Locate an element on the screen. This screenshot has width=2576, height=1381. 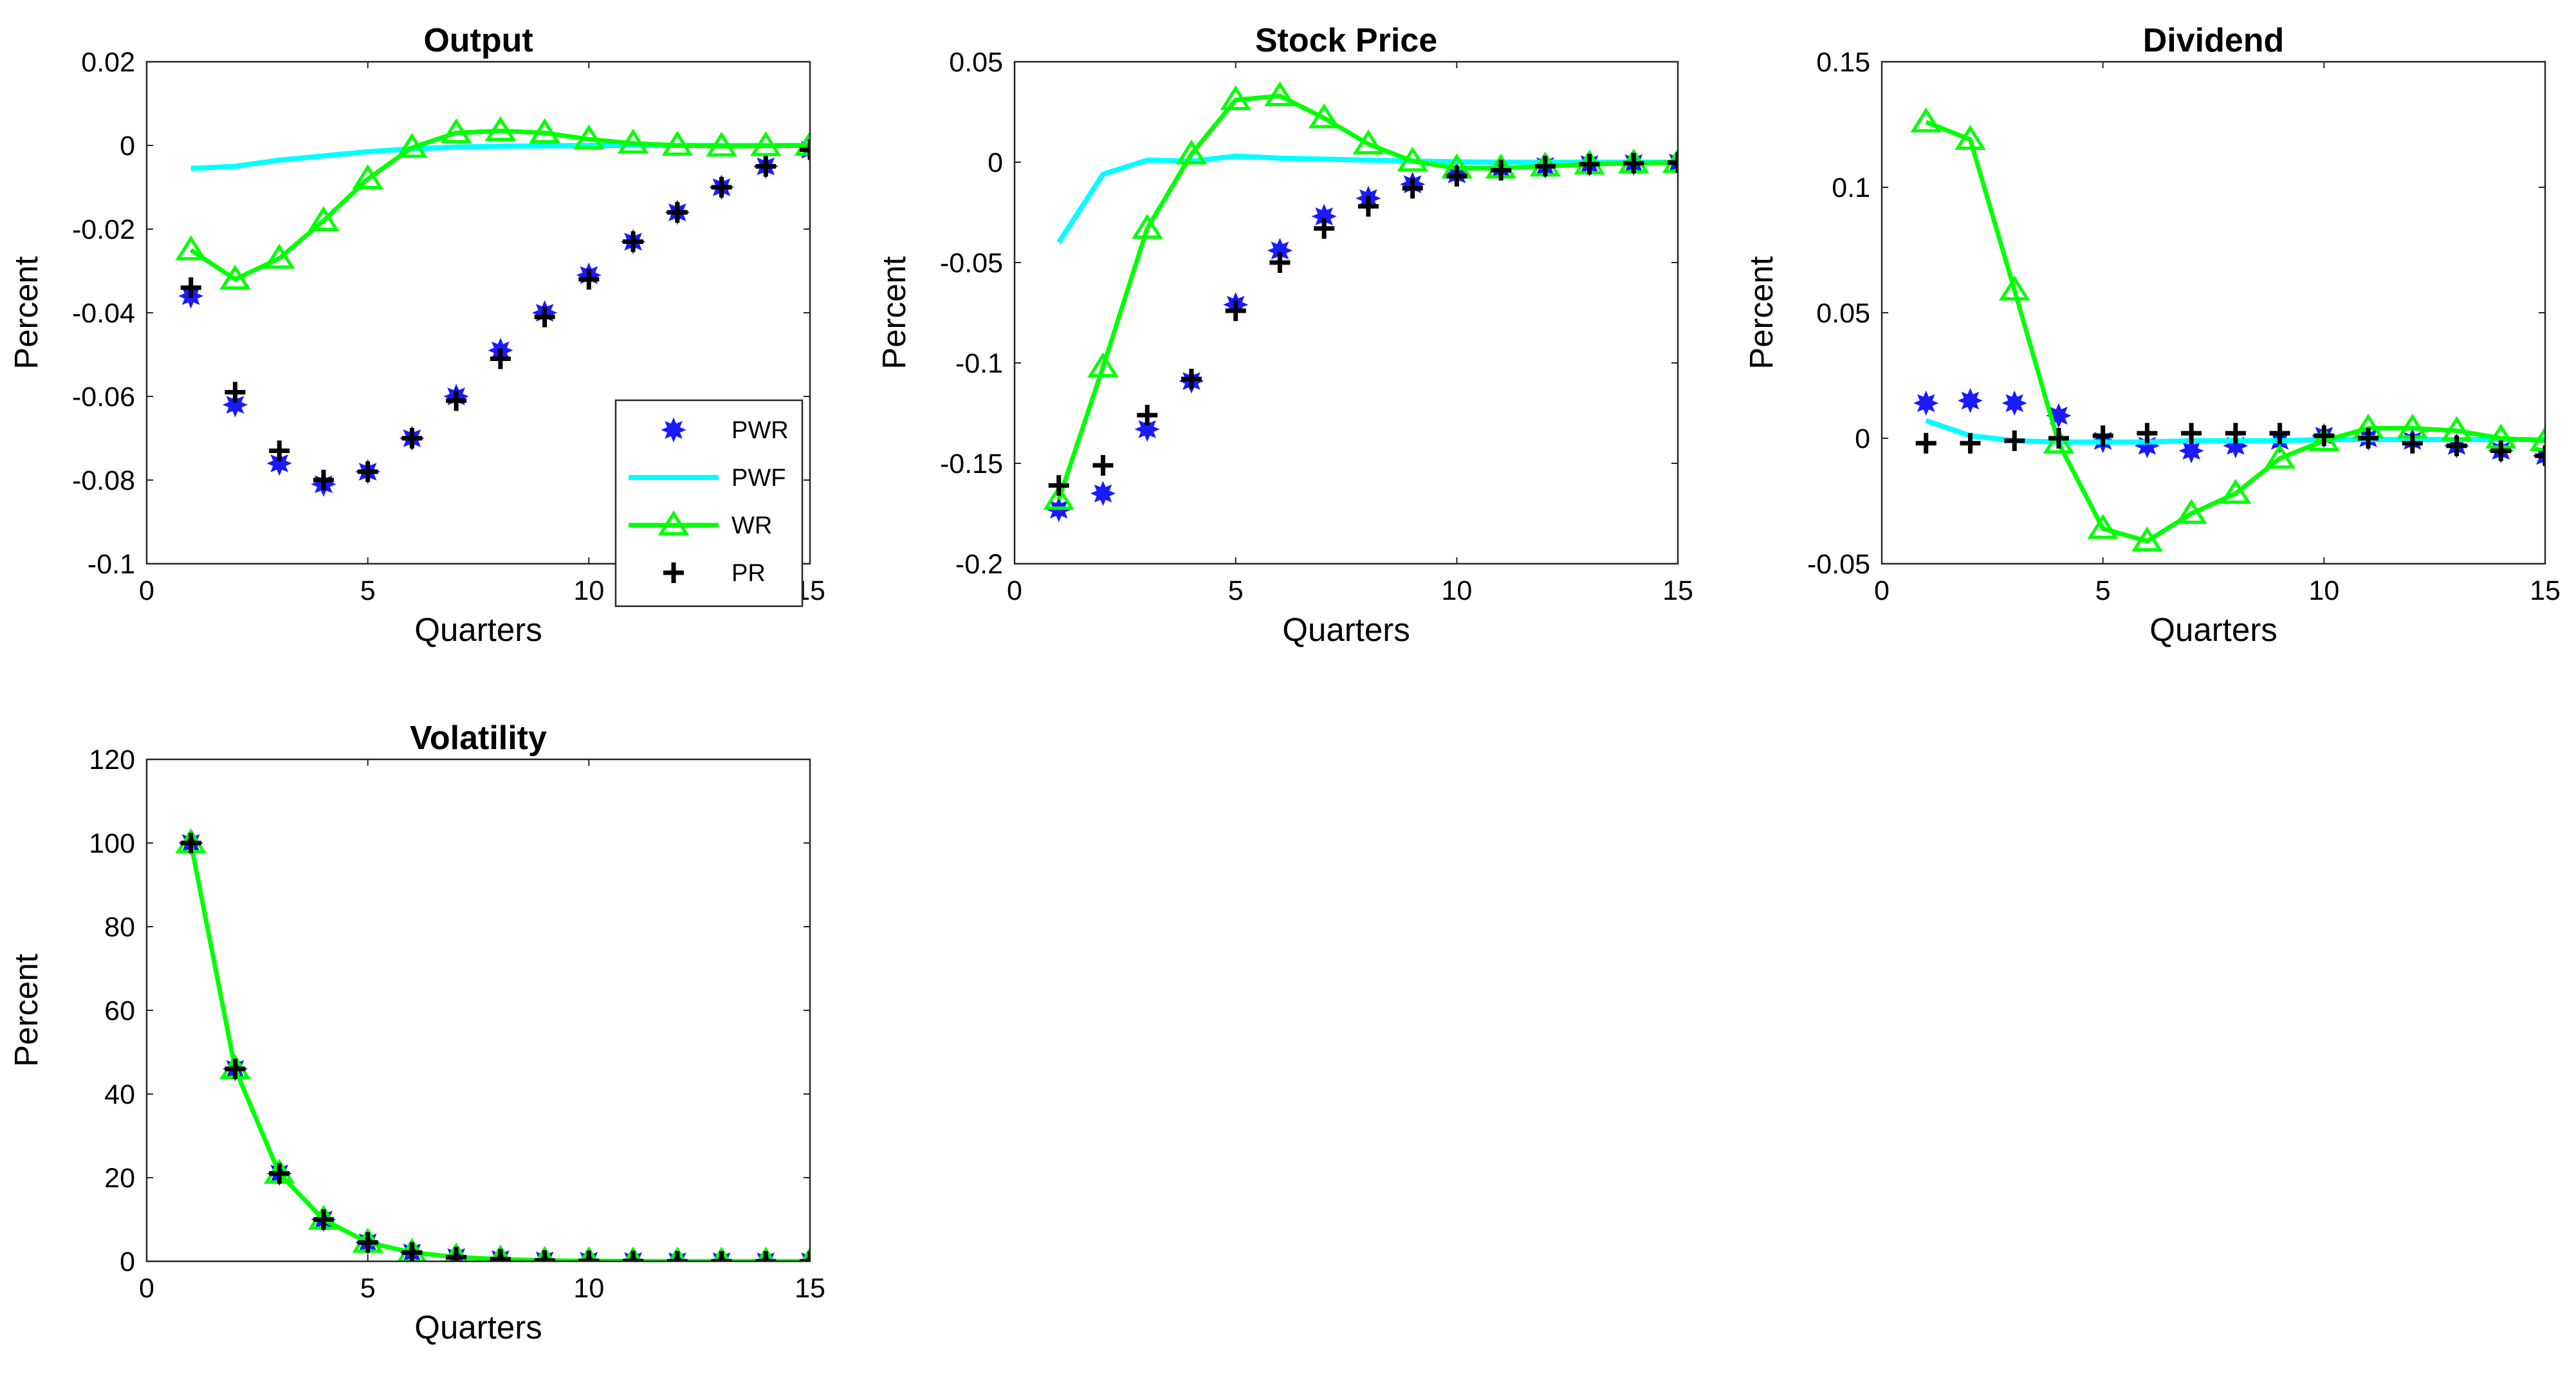
dividend-plot-area is located at coordinates (2213, 313).